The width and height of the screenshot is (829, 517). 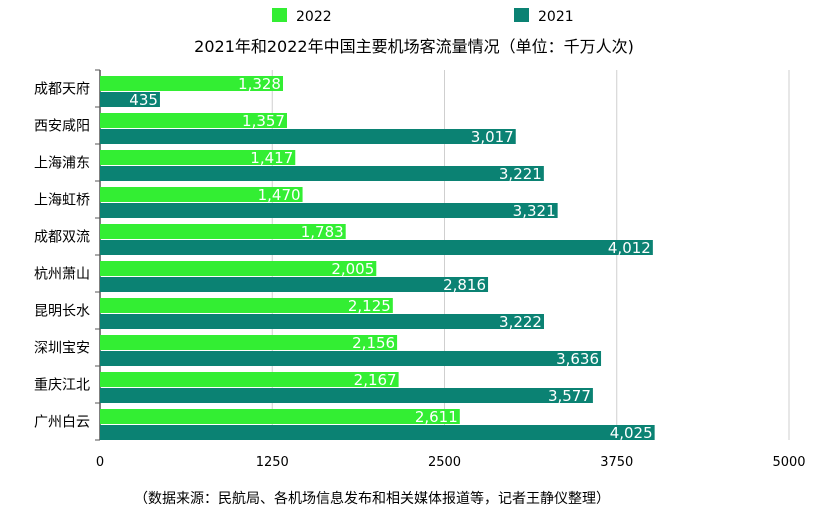 I want to click on data-label-2022: 2,005, so click(x=352, y=269).